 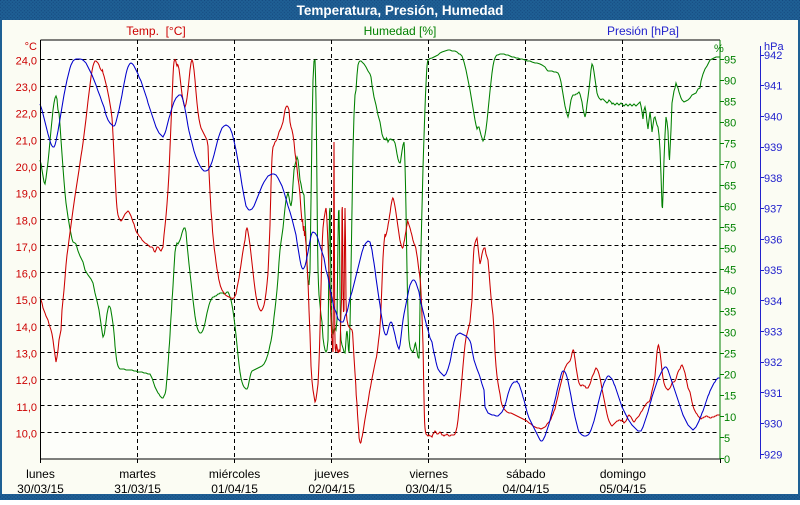 What do you see at coordinates (26, 328) in the screenshot?
I see `svg-text: 14,0` at bounding box center [26, 328].